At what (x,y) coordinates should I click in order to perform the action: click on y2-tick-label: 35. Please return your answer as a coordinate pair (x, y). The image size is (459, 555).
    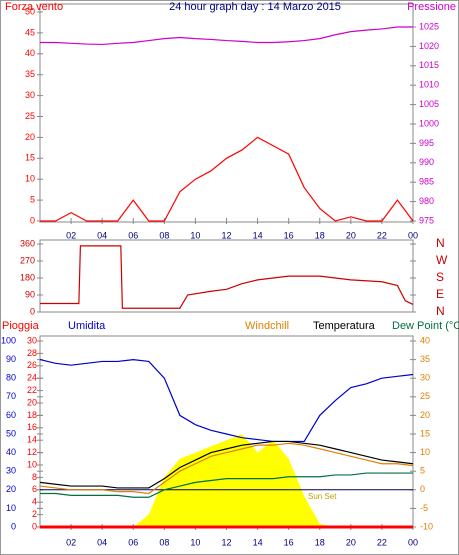
    Looking at the image, I should click on (425, 359).